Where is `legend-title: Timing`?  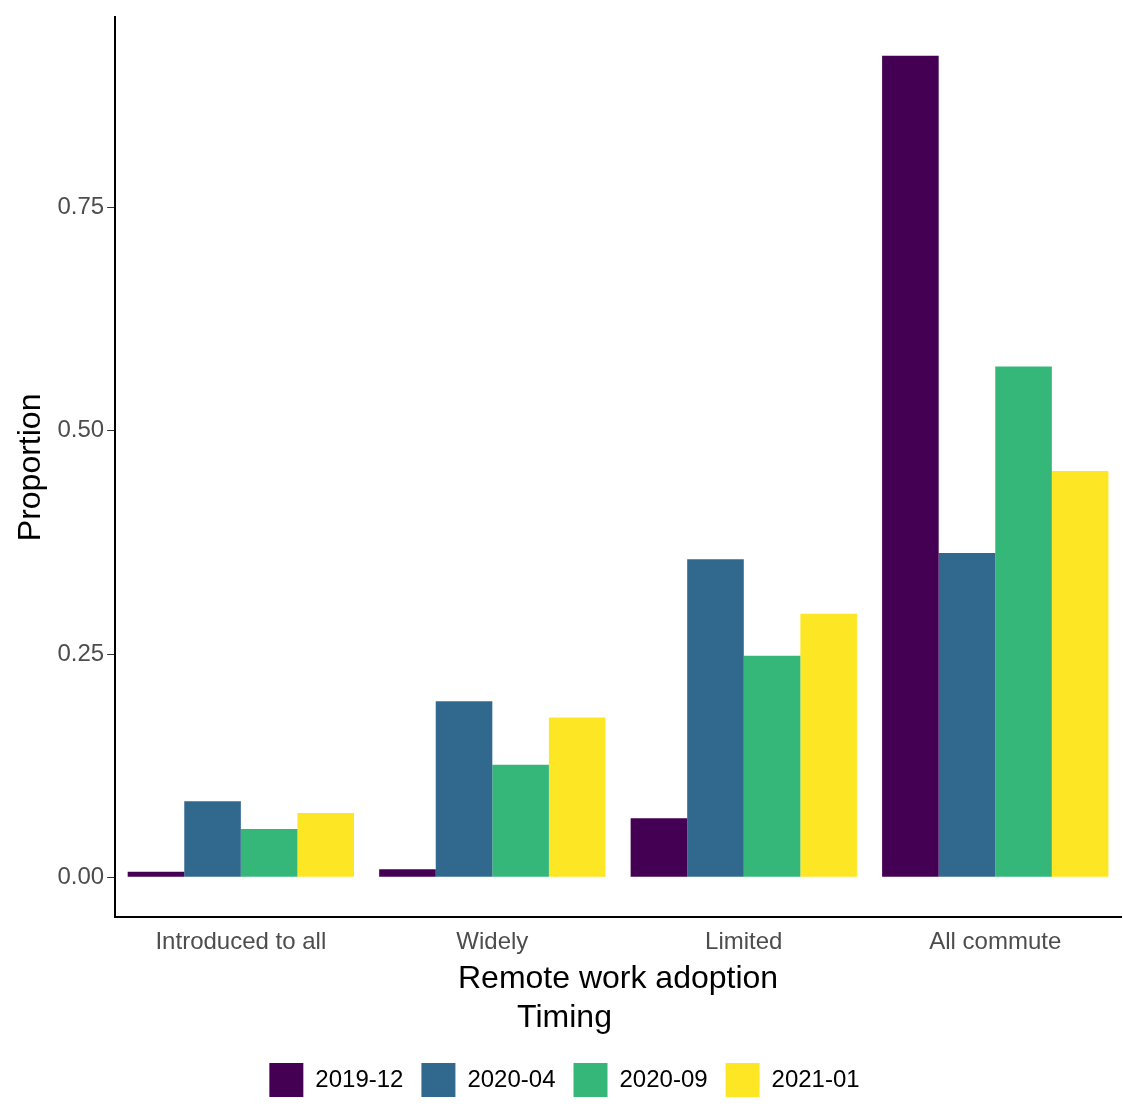
legend-title: Timing is located at coordinates (564, 1016).